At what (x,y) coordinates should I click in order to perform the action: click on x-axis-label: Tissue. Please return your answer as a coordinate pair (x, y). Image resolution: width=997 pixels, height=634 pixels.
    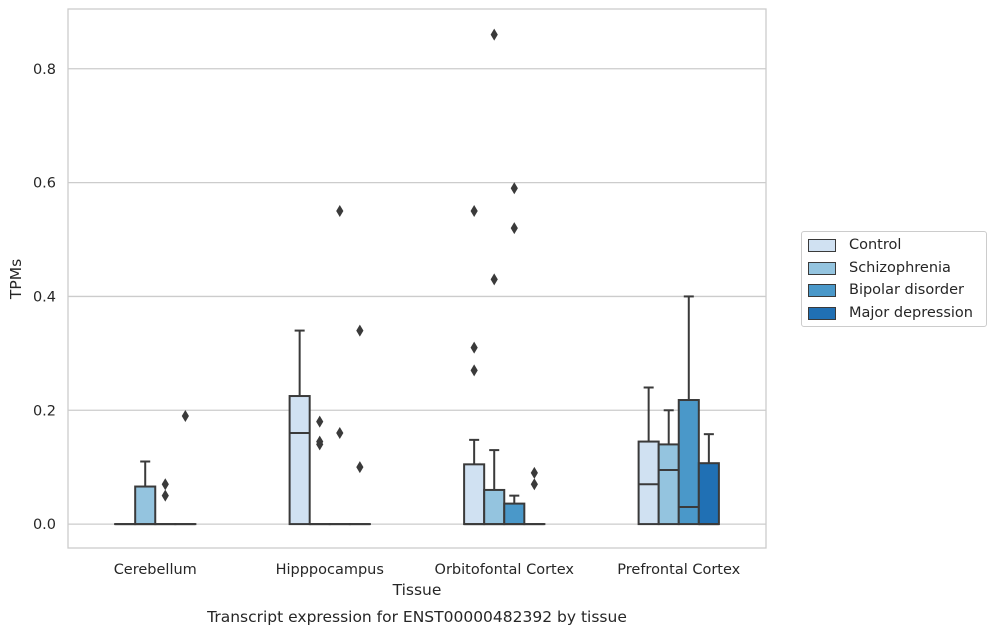
    Looking at the image, I should click on (417, 590).